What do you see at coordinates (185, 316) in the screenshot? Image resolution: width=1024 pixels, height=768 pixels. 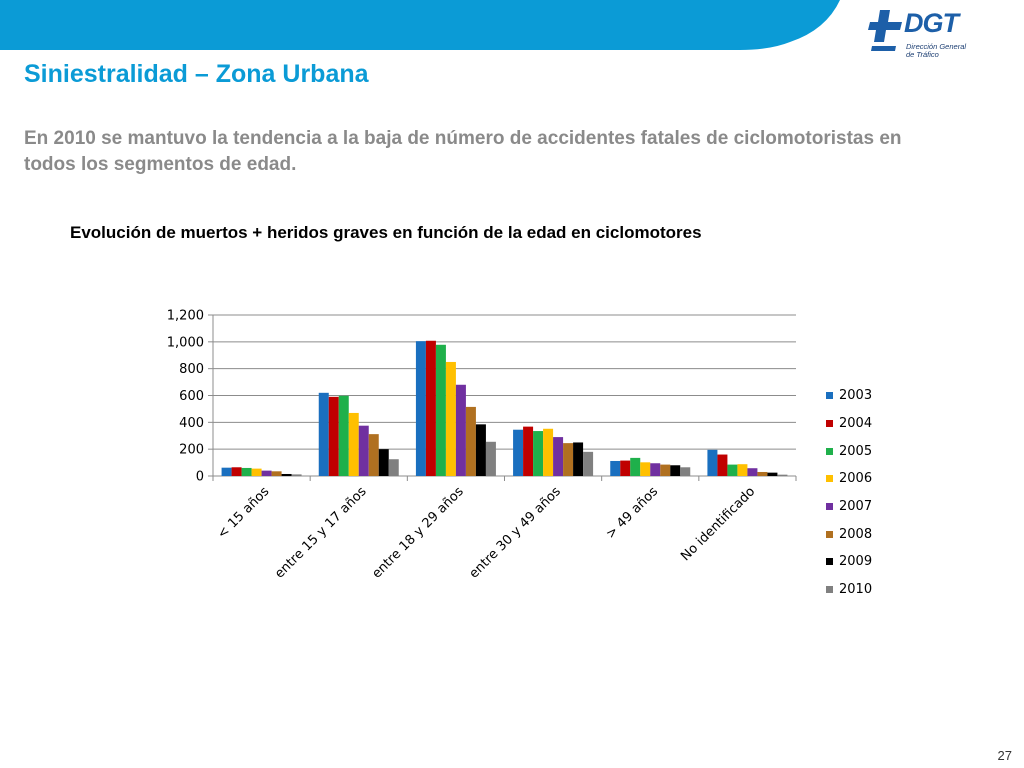 I see `y-tick-label: 1,200` at bounding box center [185, 316].